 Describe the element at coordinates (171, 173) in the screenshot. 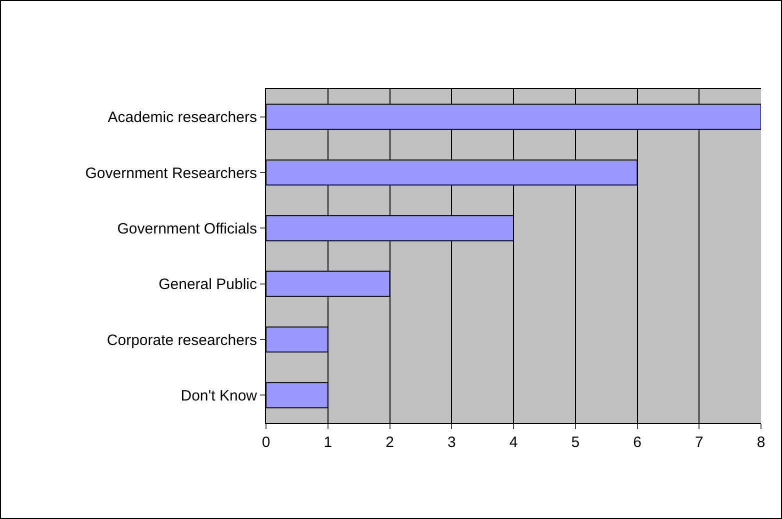

I see `y-tick-label: Government Researchers` at that location.